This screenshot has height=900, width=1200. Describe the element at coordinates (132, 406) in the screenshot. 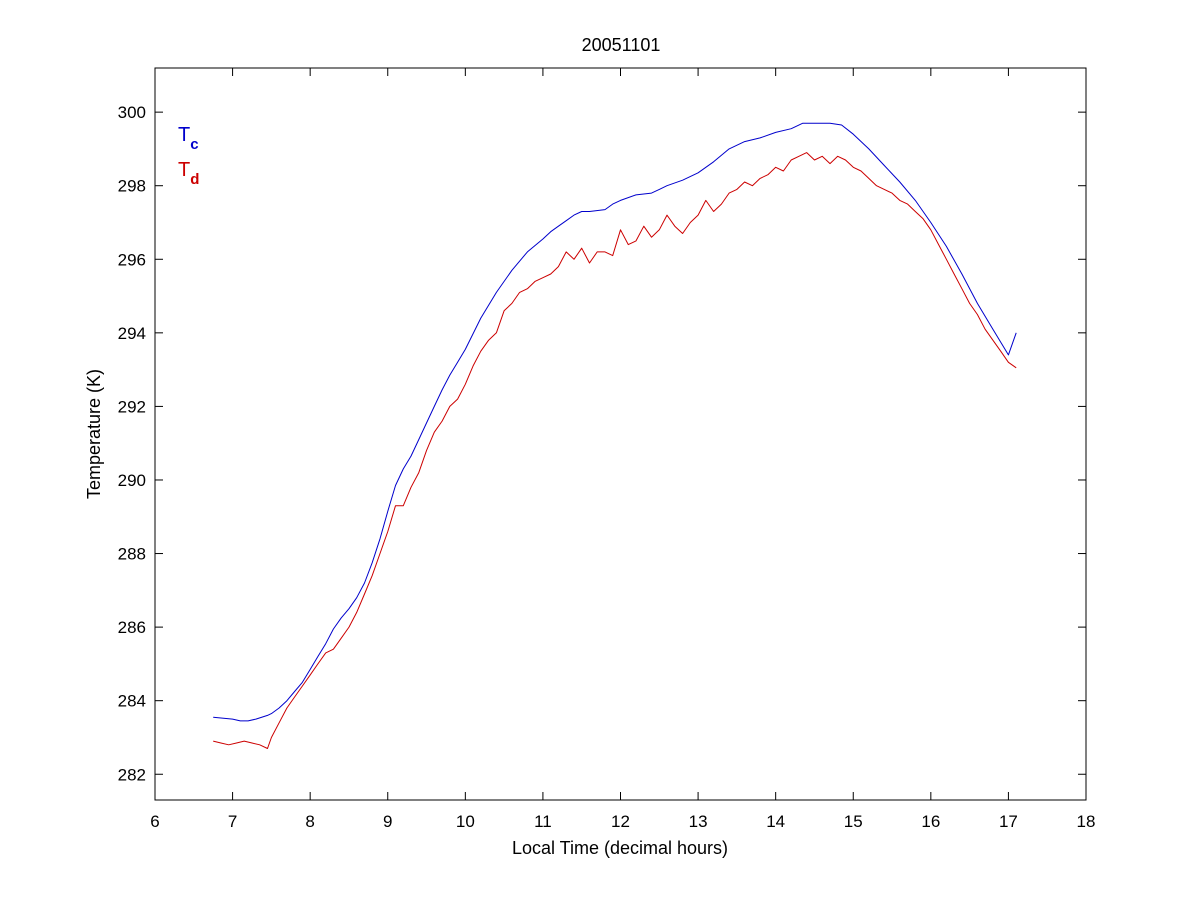

I see `y-tick-label: 292` at that location.